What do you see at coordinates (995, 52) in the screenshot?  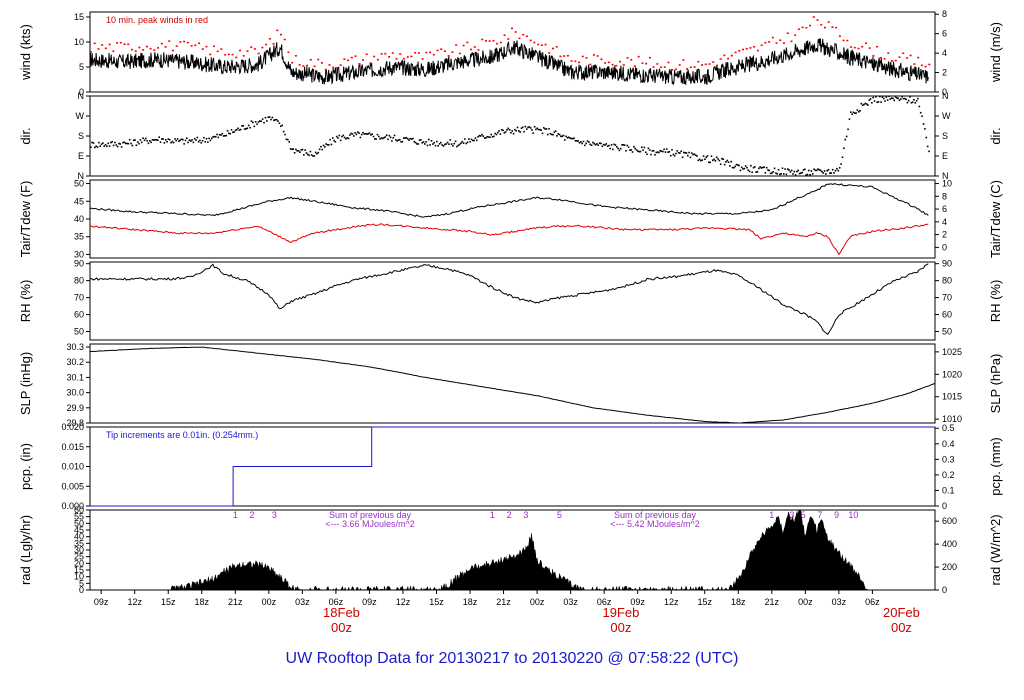 I see `ylabel-right-wind: wind (m/s)` at bounding box center [995, 52].